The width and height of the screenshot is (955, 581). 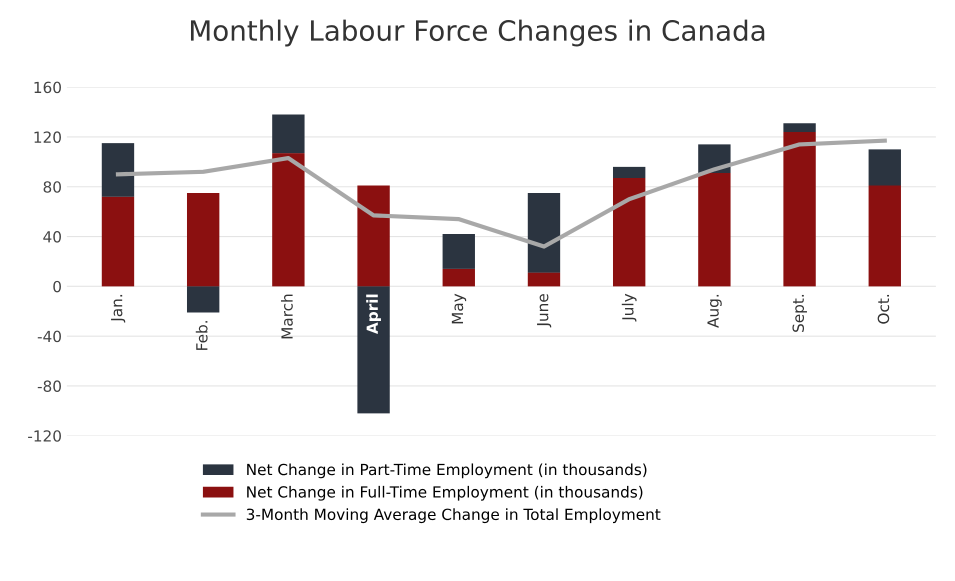 I want to click on x-tick-label: Jan., so click(x=118, y=308).